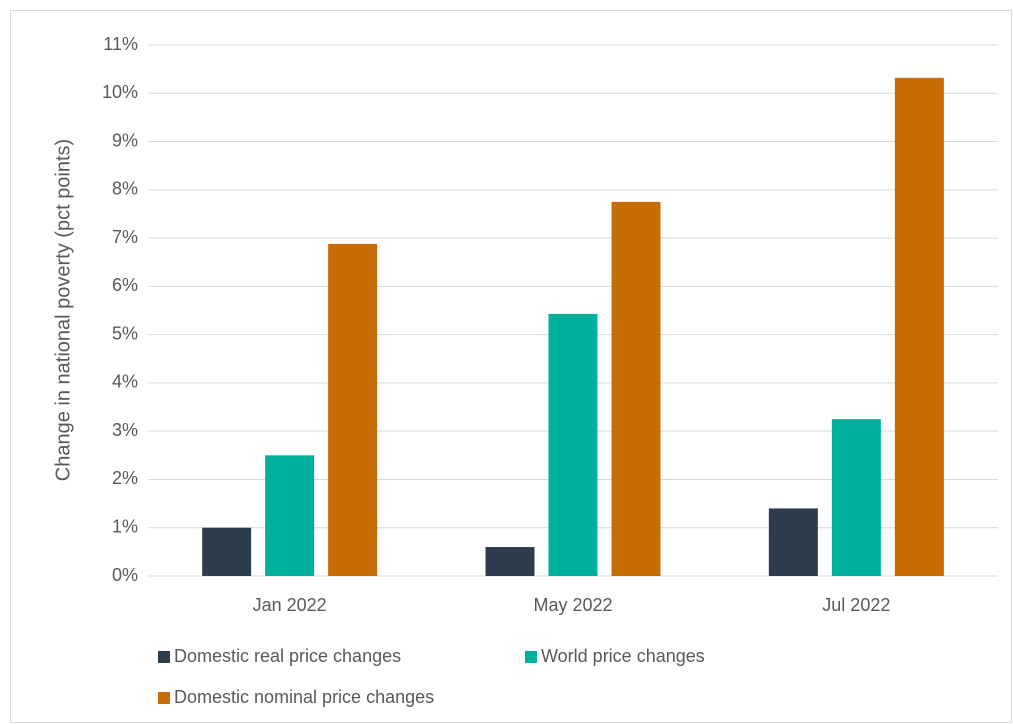 This screenshot has height=724, width=1013. I want to click on y-tick-label: 0%, so click(125, 575).